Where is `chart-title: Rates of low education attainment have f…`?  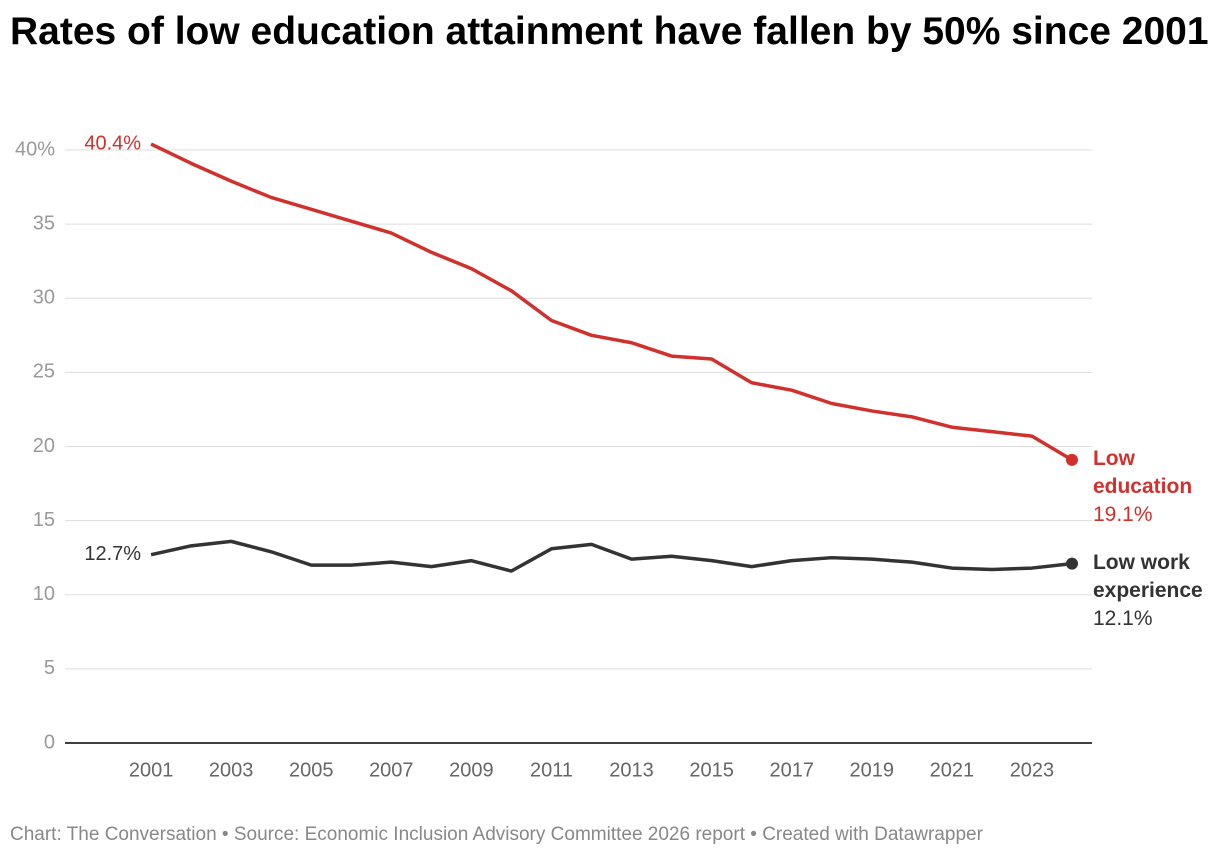
chart-title: Rates of low education attainment have f… is located at coordinates (609, 31).